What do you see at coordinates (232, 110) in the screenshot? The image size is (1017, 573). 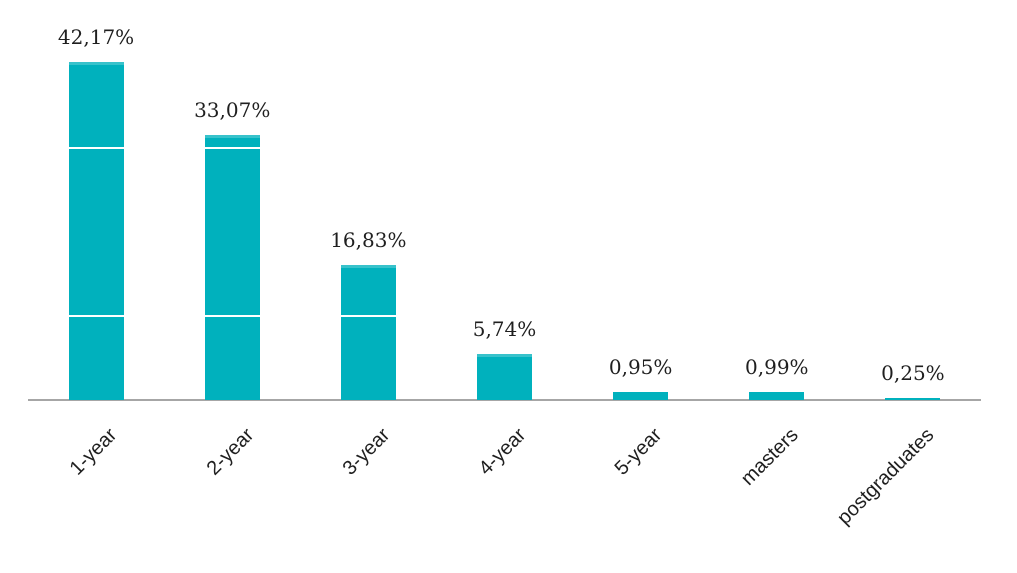 I see `bar-value-label: 33,07%` at bounding box center [232, 110].